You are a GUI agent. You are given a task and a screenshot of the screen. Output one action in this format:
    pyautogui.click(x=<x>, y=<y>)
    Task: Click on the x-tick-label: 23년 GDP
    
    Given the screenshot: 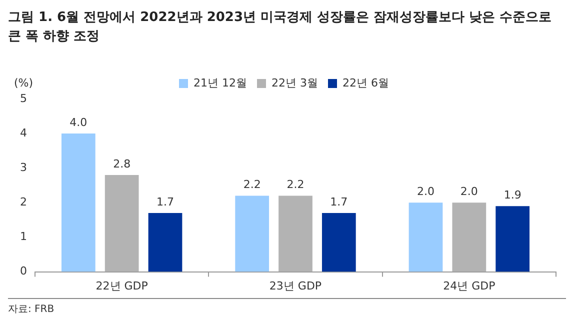 What is the action you would take?
    pyautogui.click(x=295, y=285)
    